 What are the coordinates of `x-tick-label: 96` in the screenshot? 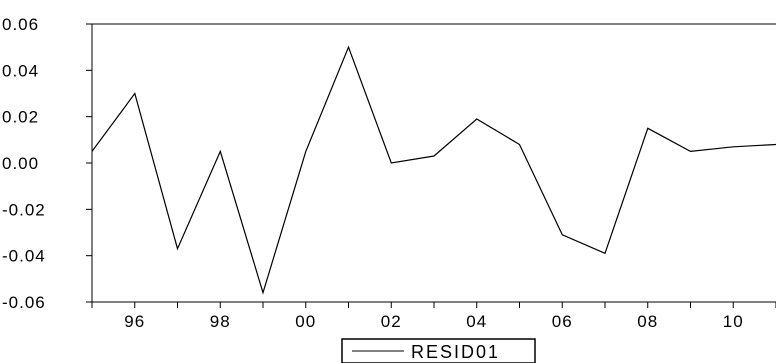 It's located at (134, 321).